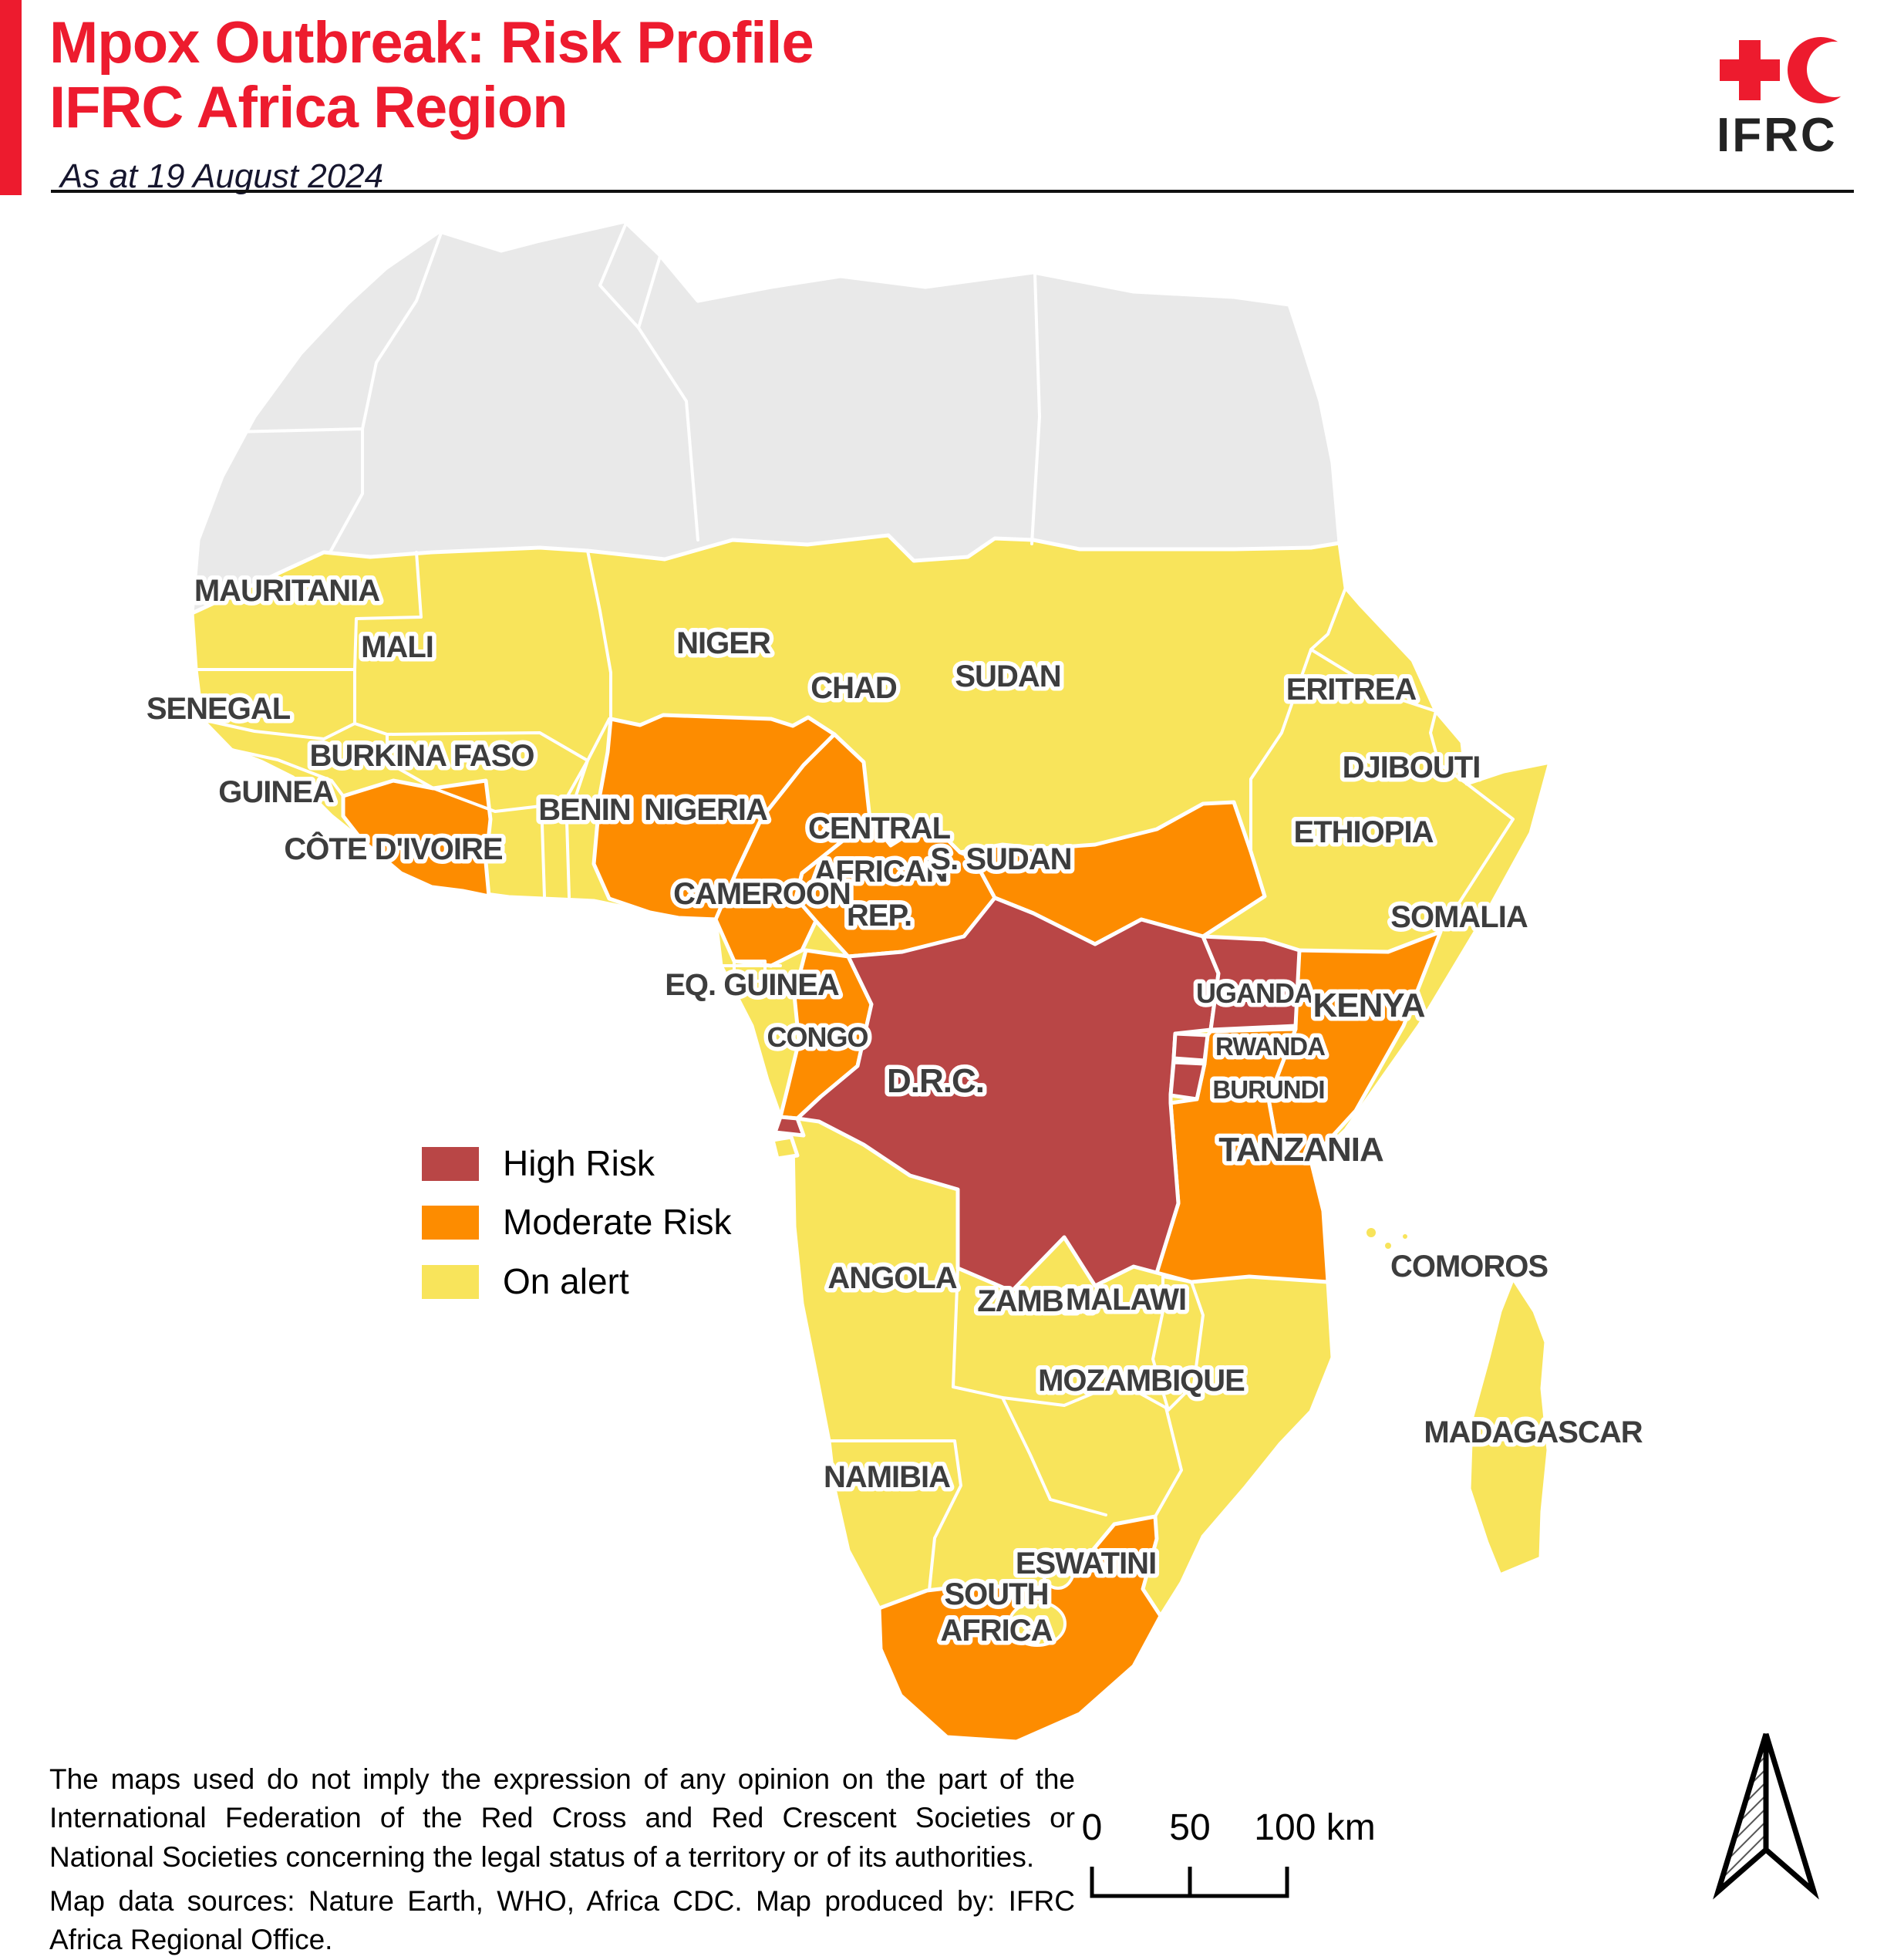  I want to click on country-label-uganda: UGANDA, so click(1255, 993).